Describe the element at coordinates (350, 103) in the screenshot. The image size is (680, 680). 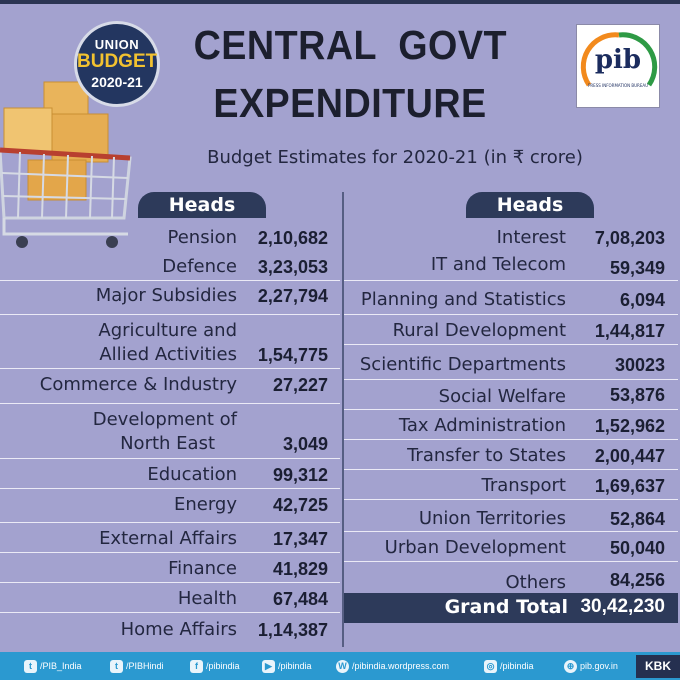
I see `page-title-line2: EXPENDITURE` at that location.